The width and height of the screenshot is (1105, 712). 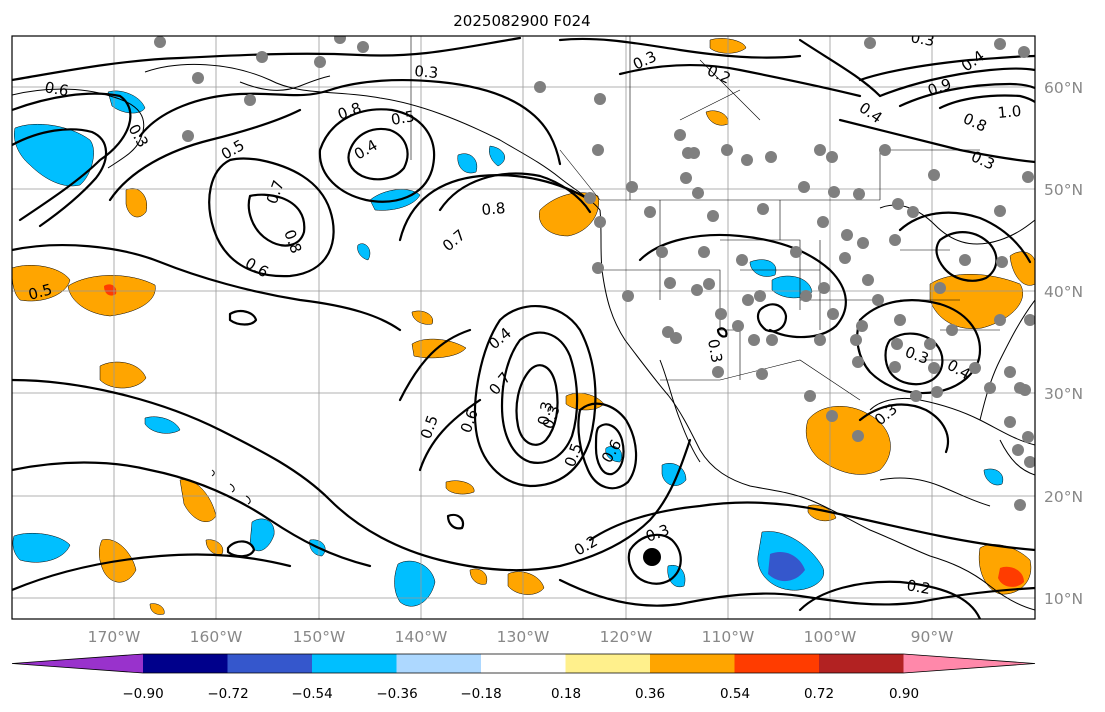 I want to click on lon-label: 130°W, so click(x=523, y=637).